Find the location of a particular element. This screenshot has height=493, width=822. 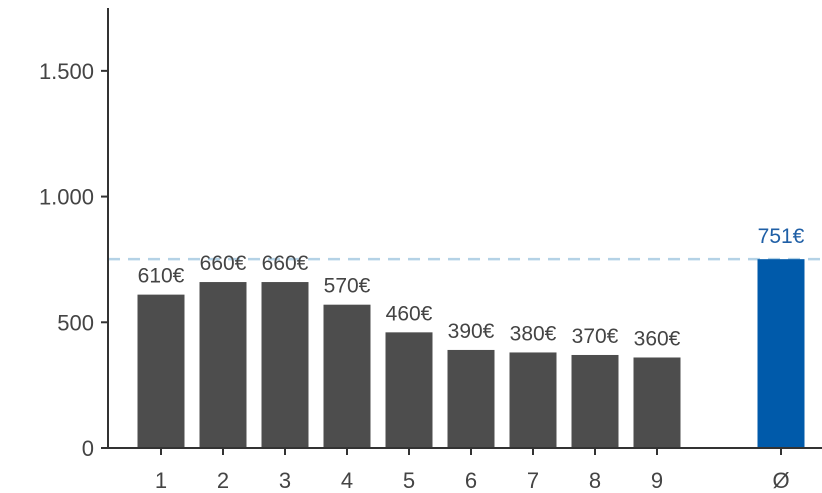

x-tick-label: 3 is located at coordinates (285, 480).